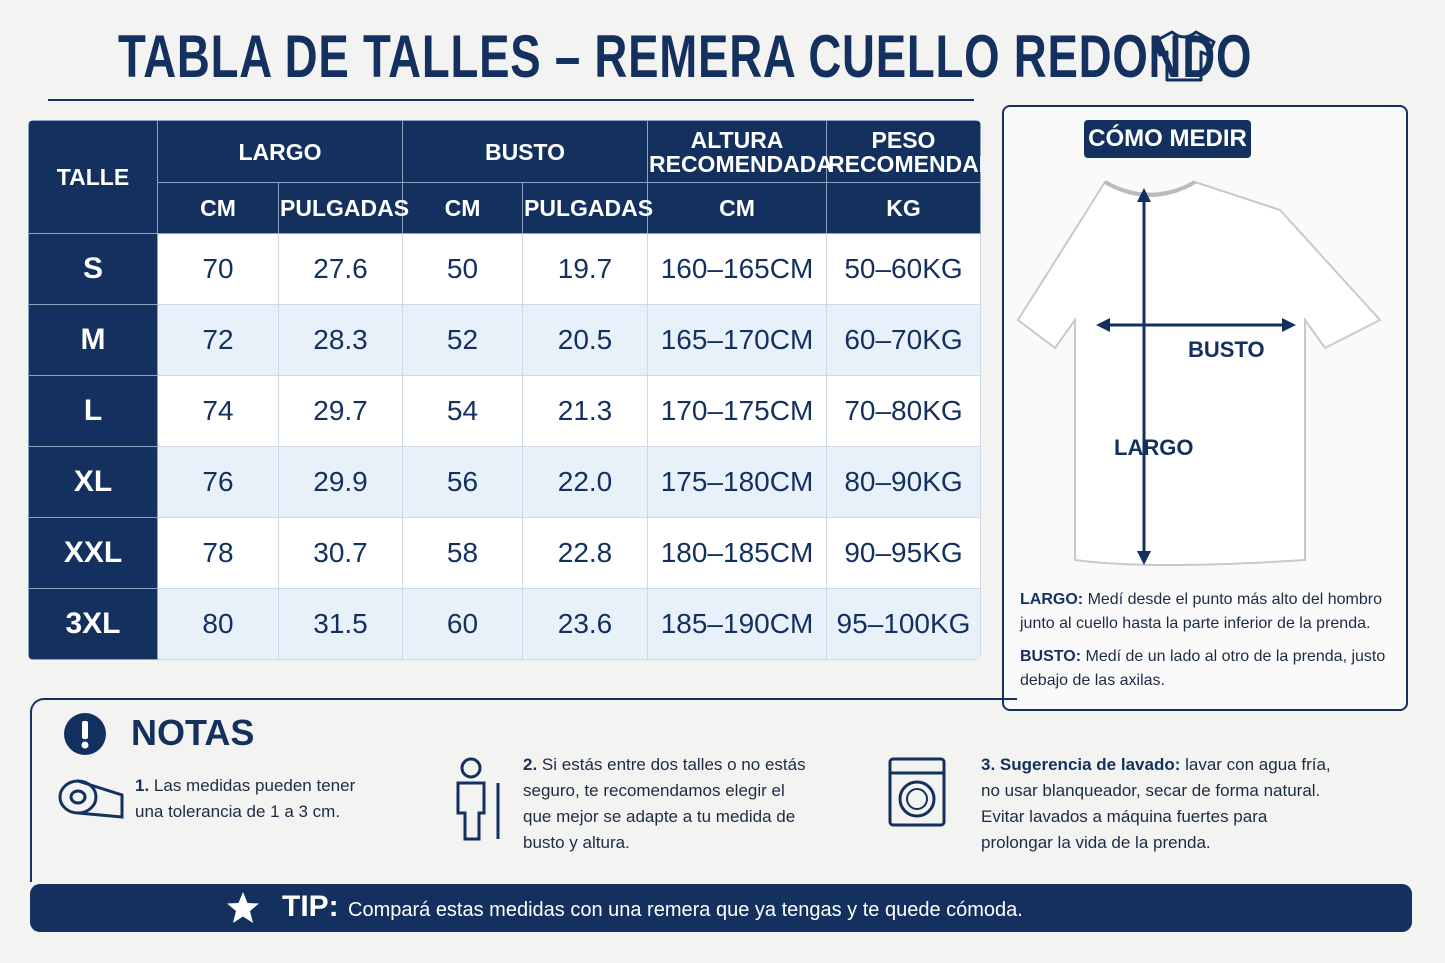 The image size is (1445, 963). Describe the element at coordinates (93, 624) in the screenshot. I see `size-cell: 3XL` at that location.